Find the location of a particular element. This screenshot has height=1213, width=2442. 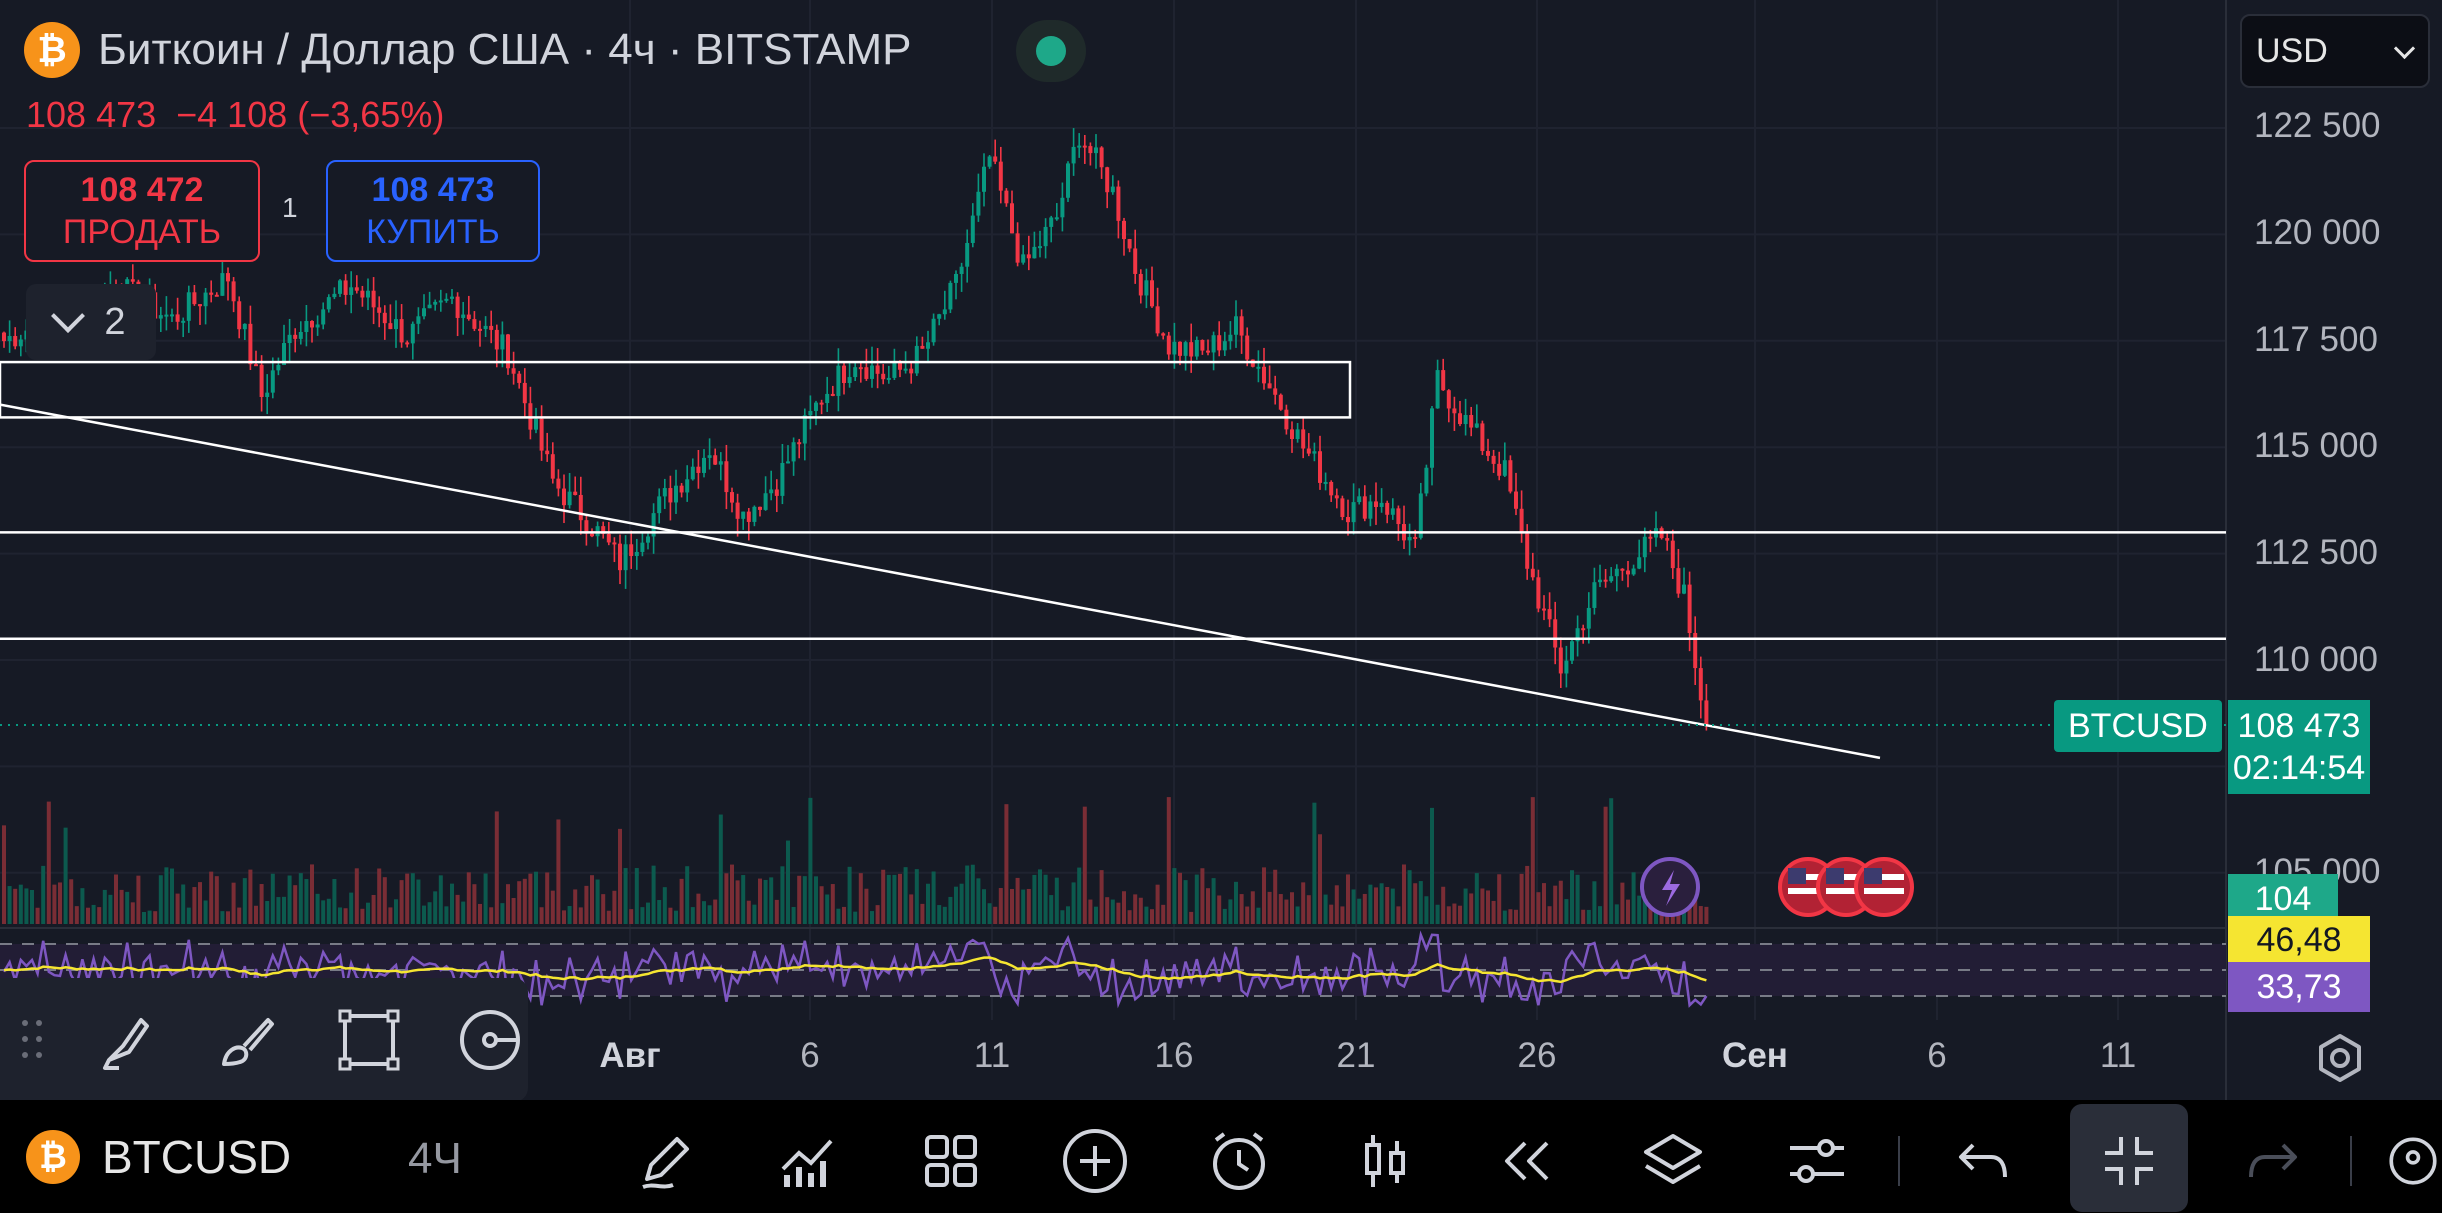

rectangle-tool is located at coordinates (369, 1040).